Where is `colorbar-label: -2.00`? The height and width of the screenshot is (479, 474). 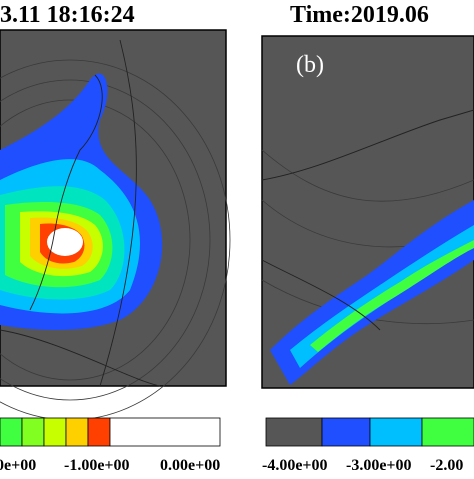
colorbar-label: -2.00 is located at coordinates (446, 465).